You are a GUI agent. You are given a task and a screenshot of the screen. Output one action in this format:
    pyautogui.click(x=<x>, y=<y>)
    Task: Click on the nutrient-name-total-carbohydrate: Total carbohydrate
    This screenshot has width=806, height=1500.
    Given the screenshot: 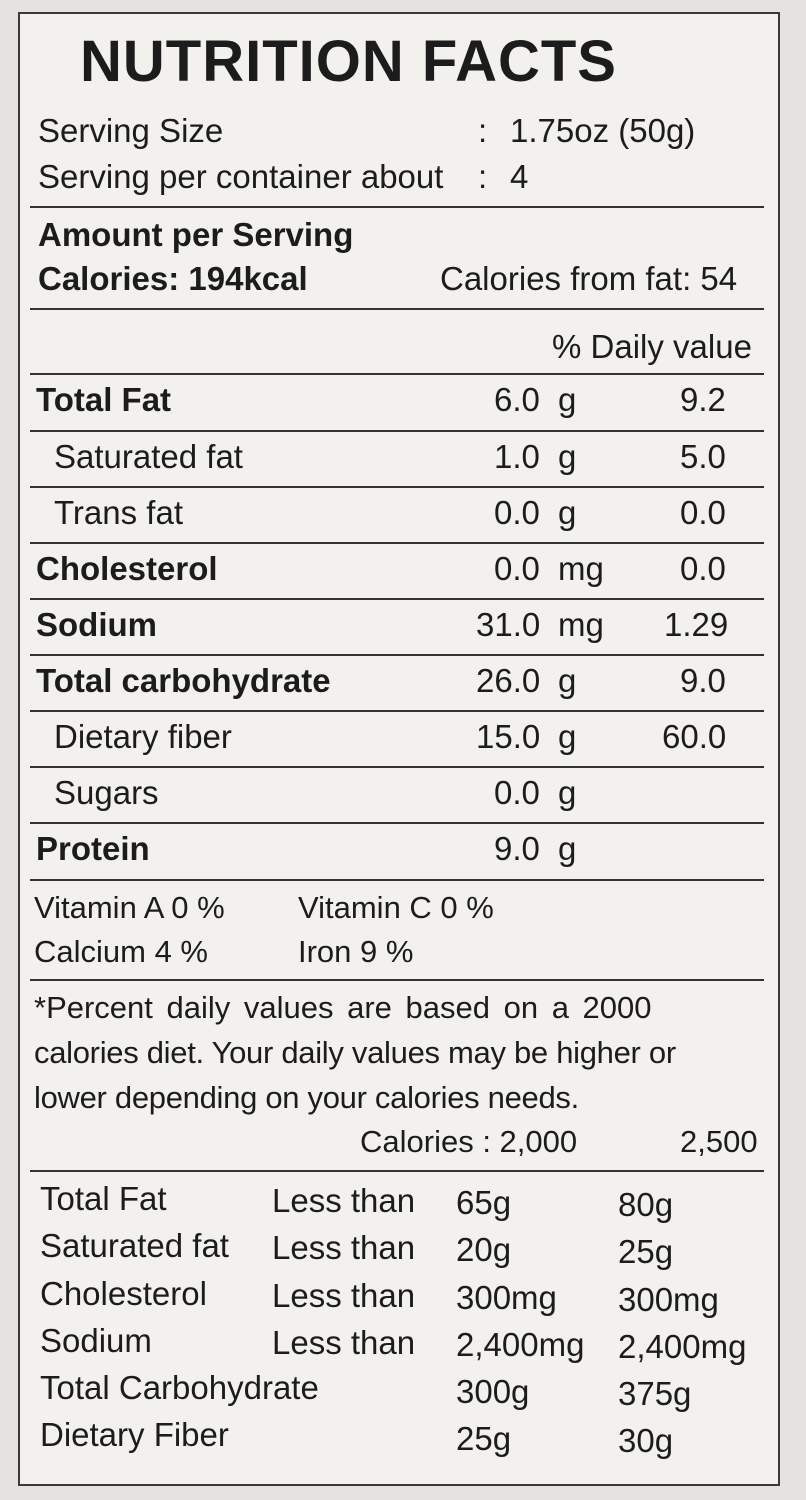 What is the action you would take?
    pyautogui.click(x=183, y=680)
    